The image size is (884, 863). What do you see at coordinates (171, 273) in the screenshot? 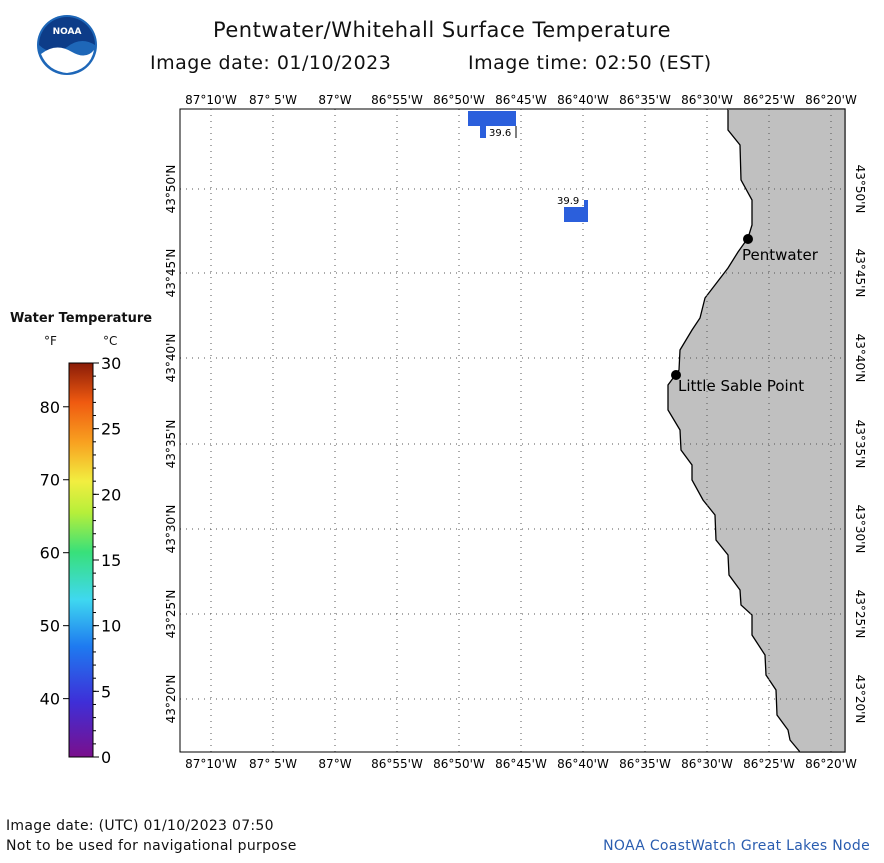
I see `latitude-label-left: 43°45'N` at bounding box center [171, 273].